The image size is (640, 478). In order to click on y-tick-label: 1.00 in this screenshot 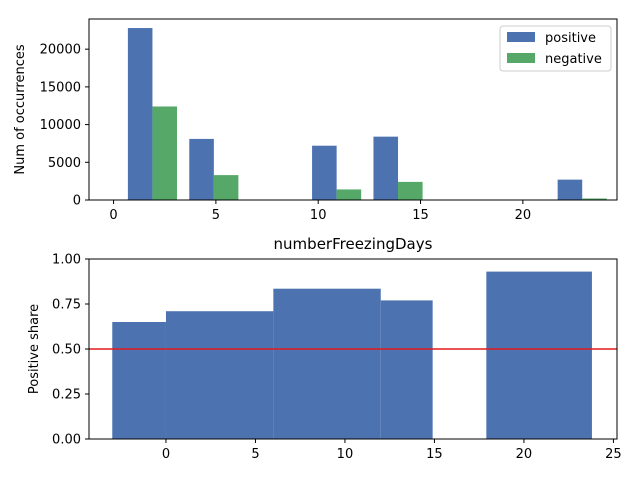, I will do `click(66, 260)`.